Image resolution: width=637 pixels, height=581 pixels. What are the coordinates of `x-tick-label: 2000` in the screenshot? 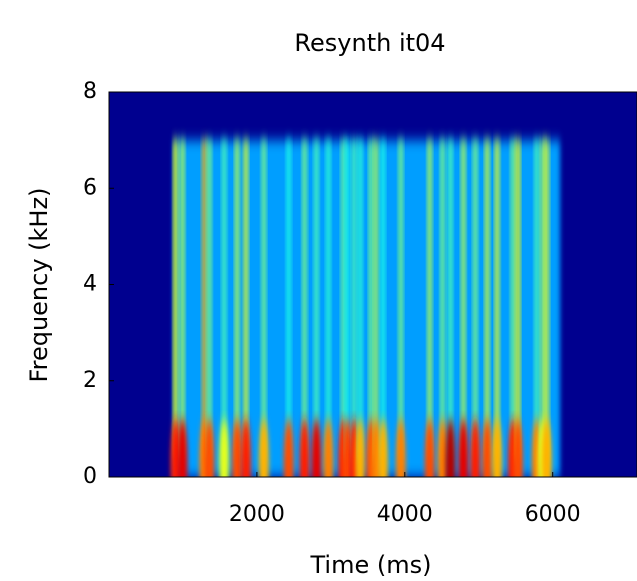 It's located at (257, 514).